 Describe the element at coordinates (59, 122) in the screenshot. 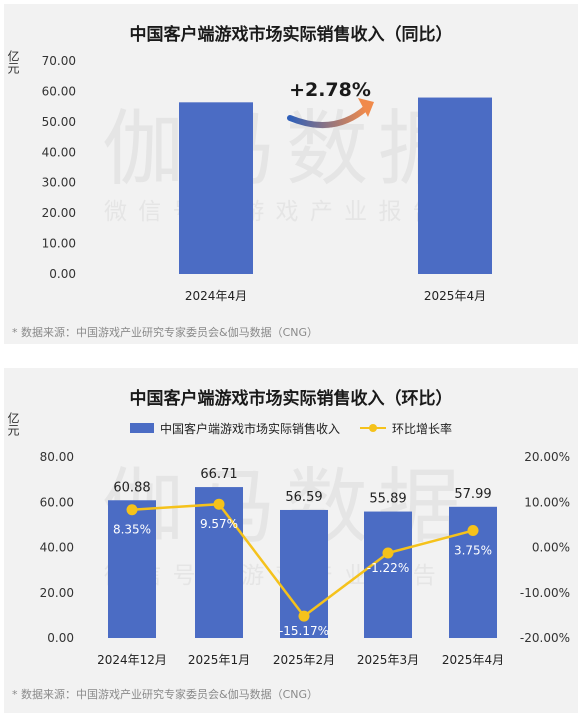

I see `y-tick-label: 50.00` at that location.